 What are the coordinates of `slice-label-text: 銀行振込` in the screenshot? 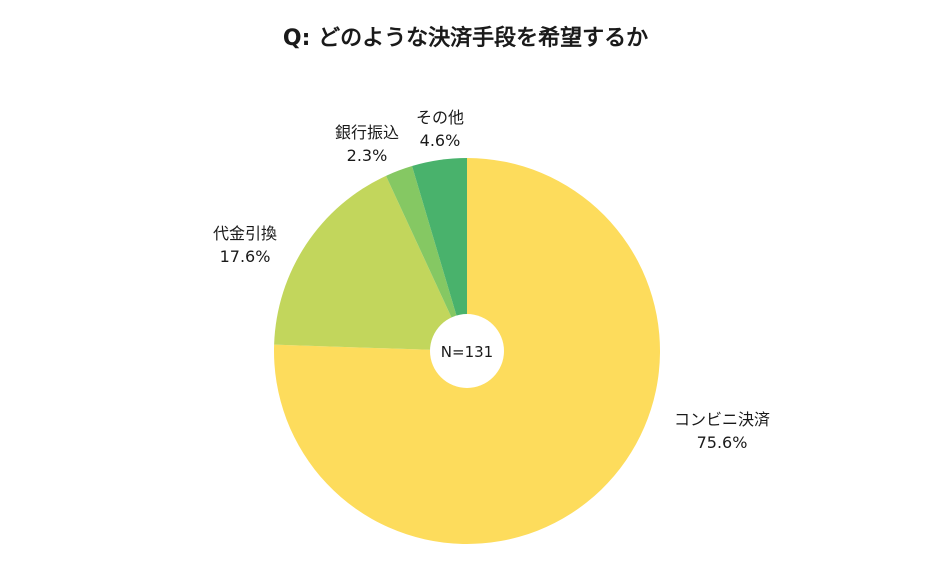 It's located at (367, 132).